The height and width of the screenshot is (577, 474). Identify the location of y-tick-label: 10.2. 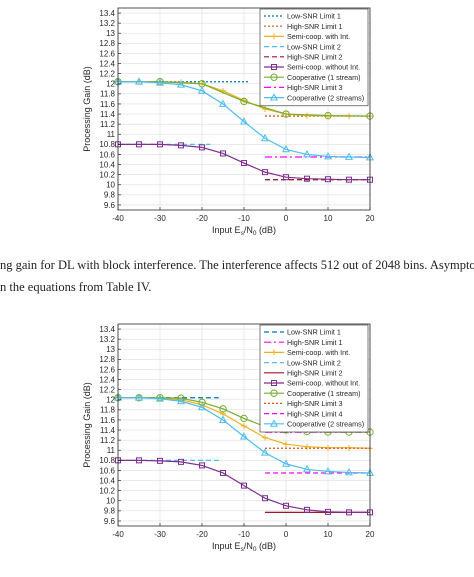
(107, 490).